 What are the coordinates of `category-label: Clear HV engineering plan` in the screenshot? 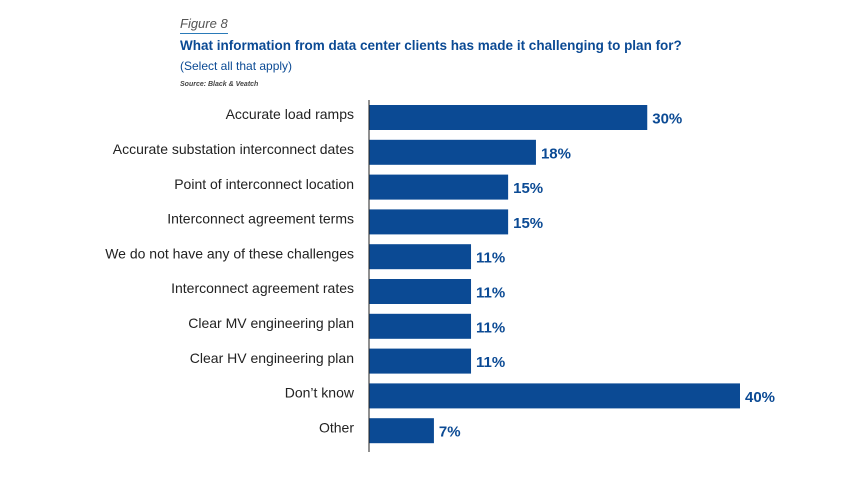 It's located at (272, 358).